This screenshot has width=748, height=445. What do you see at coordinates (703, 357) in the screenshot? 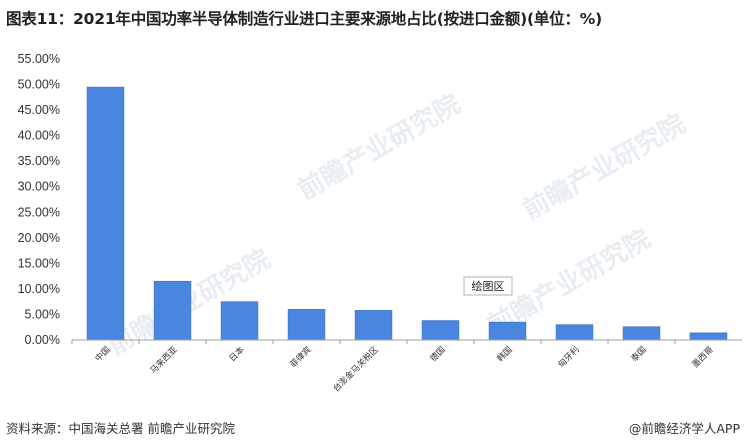
I see `x-tick-label: 墨西哥` at bounding box center [703, 357].